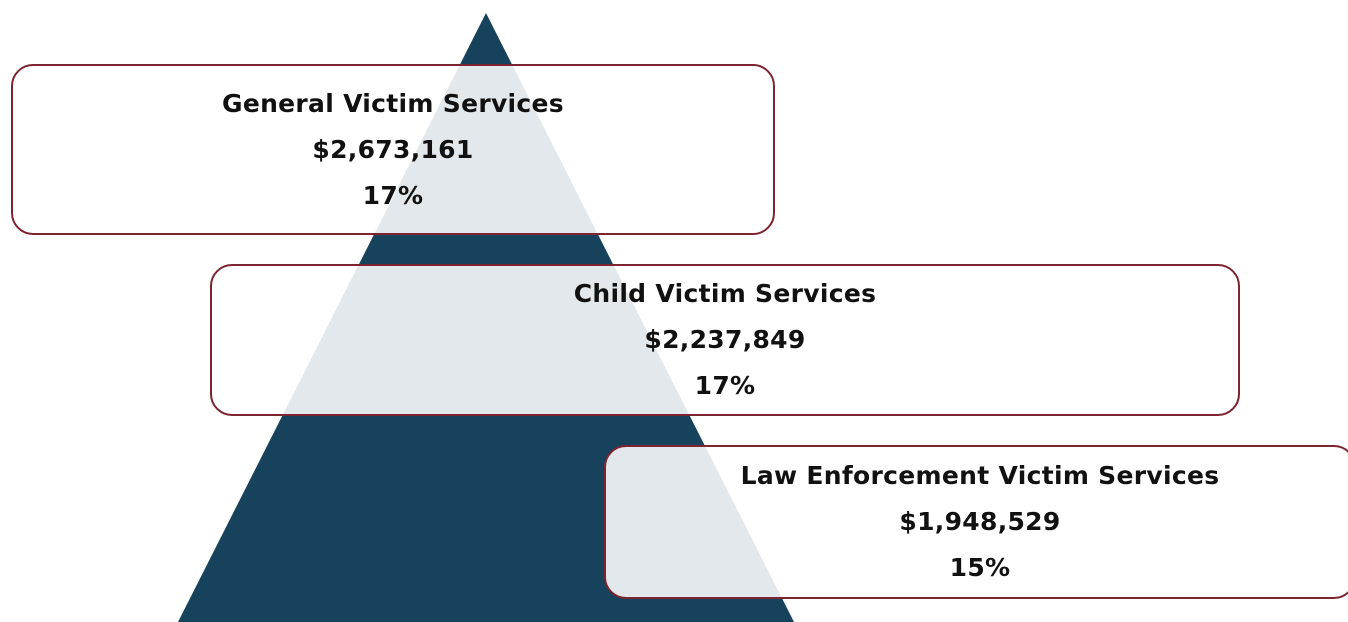  What do you see at coordinates (980, 521) in the screenshot?
I see `tier-amount: $1,948,529` at bounding box center [980, 521].